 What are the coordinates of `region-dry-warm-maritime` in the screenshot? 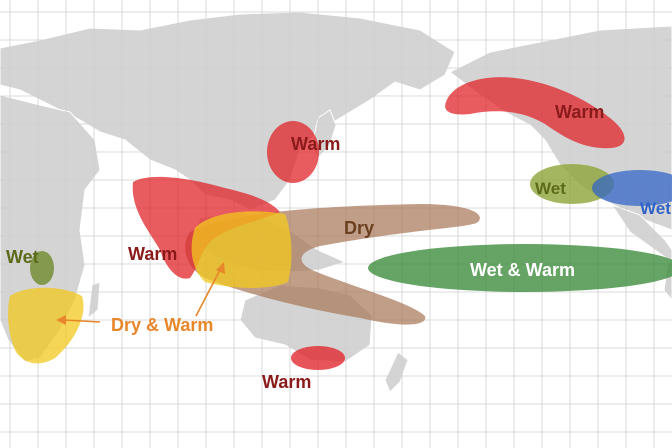 It's located at (242, 249).